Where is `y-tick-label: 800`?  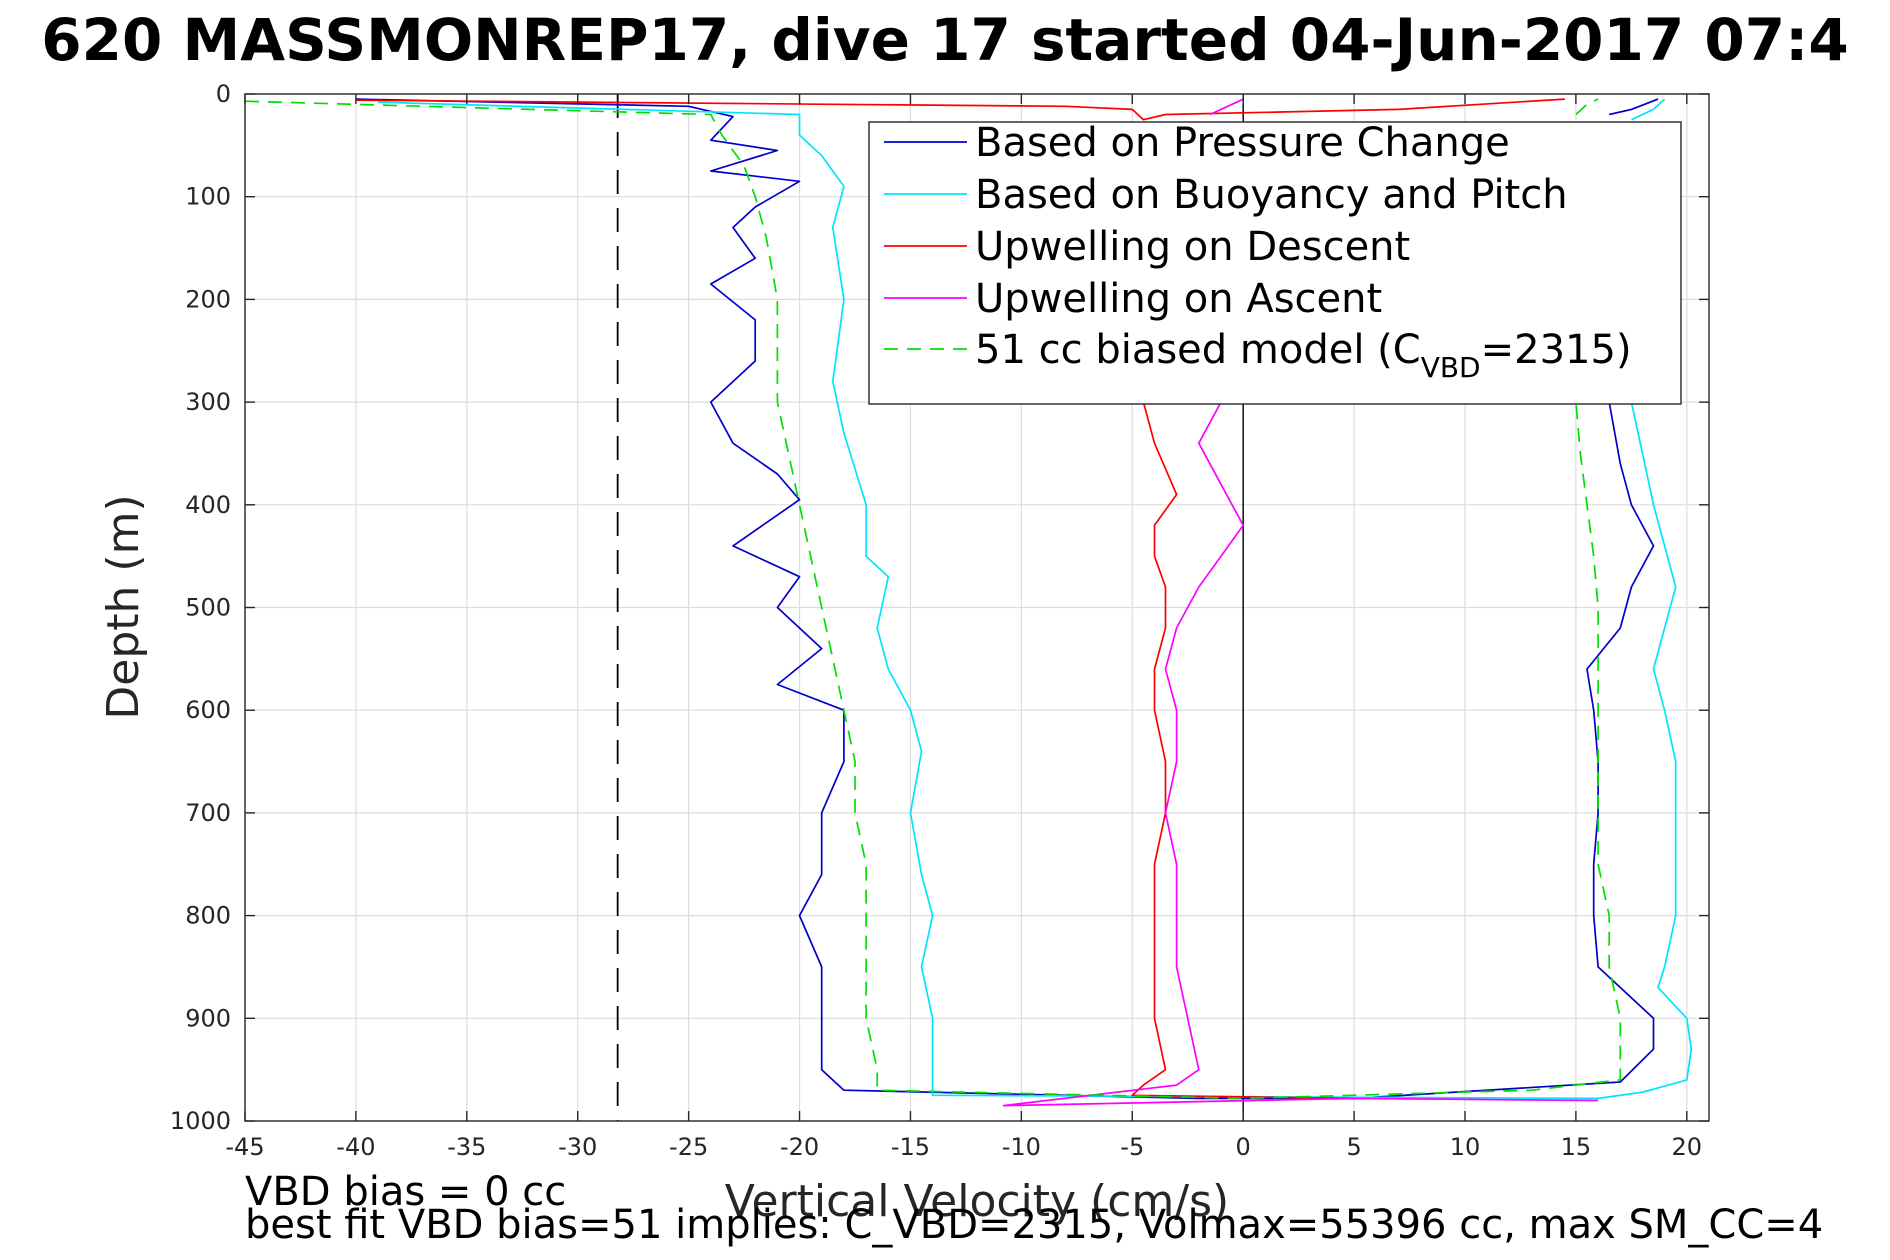
y-tick-label: 800 is located at coordinates (208, 916).